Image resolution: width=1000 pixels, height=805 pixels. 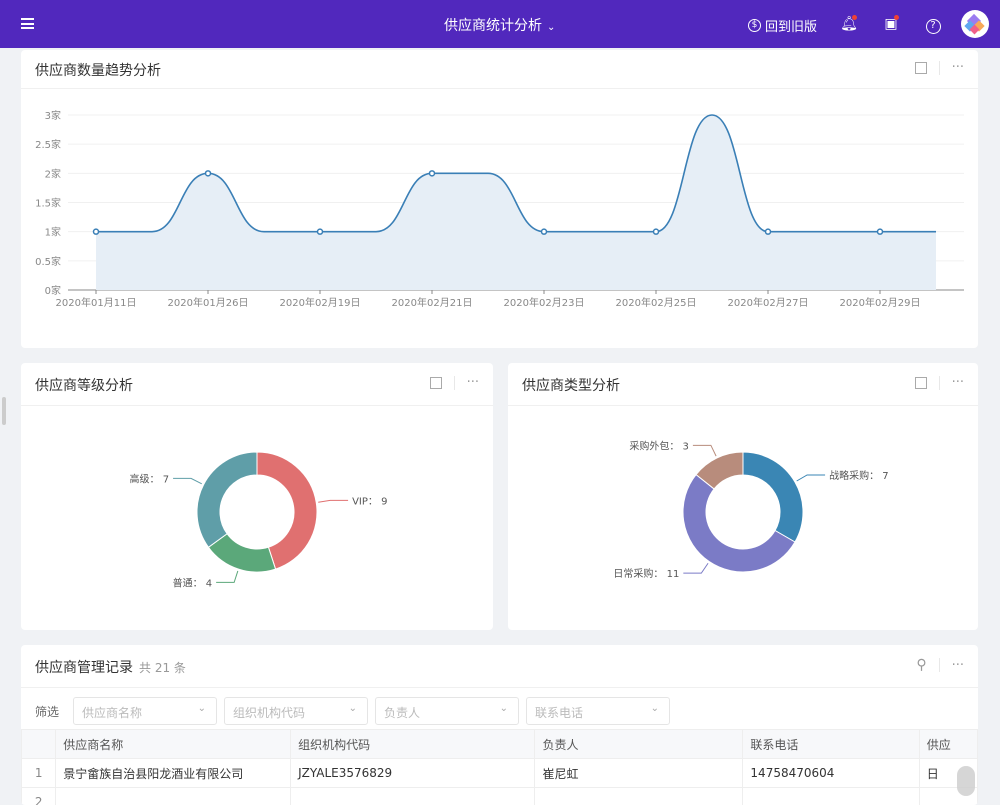 What do you see at coordinates (84, 668) in the screenshot?
I see `card-title: 供应商管理记录` at bounding box center [84, 668].